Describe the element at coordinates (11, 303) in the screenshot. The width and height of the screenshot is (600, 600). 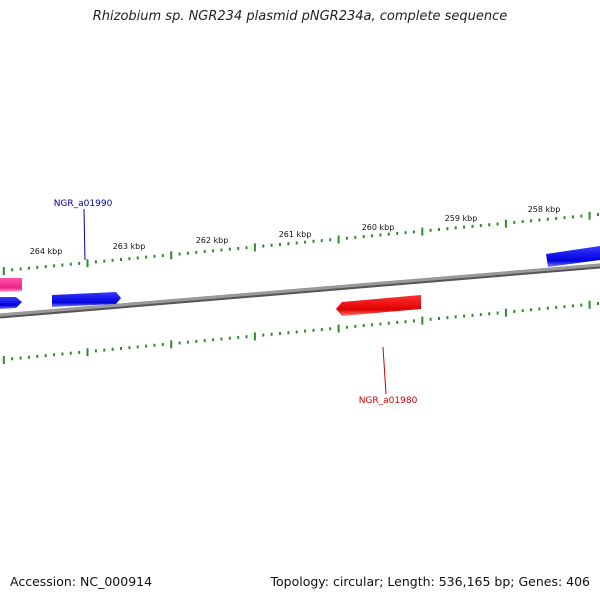
I see `gene-blue-partial-left` at that location.